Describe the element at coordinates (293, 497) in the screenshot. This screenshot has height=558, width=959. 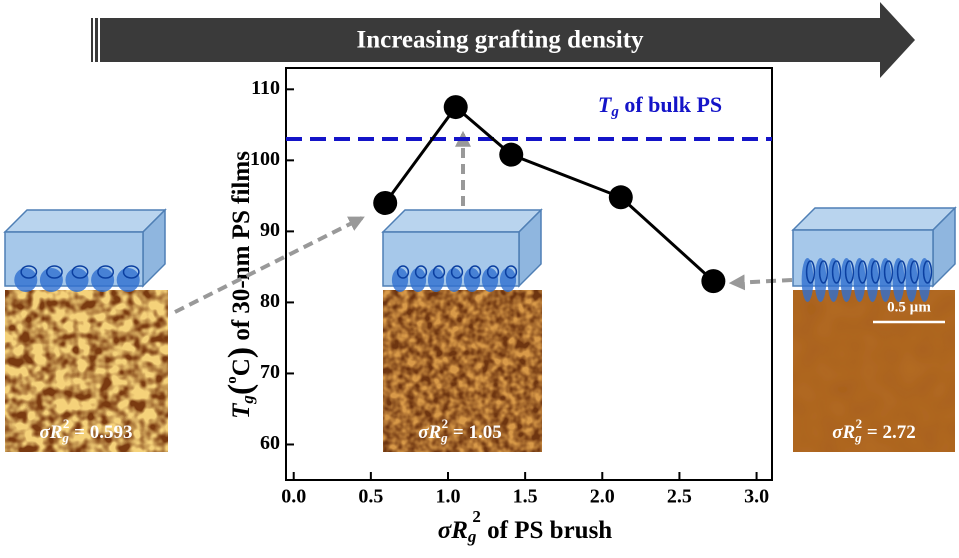
I see `x-tick-label: 0.0` at that location.